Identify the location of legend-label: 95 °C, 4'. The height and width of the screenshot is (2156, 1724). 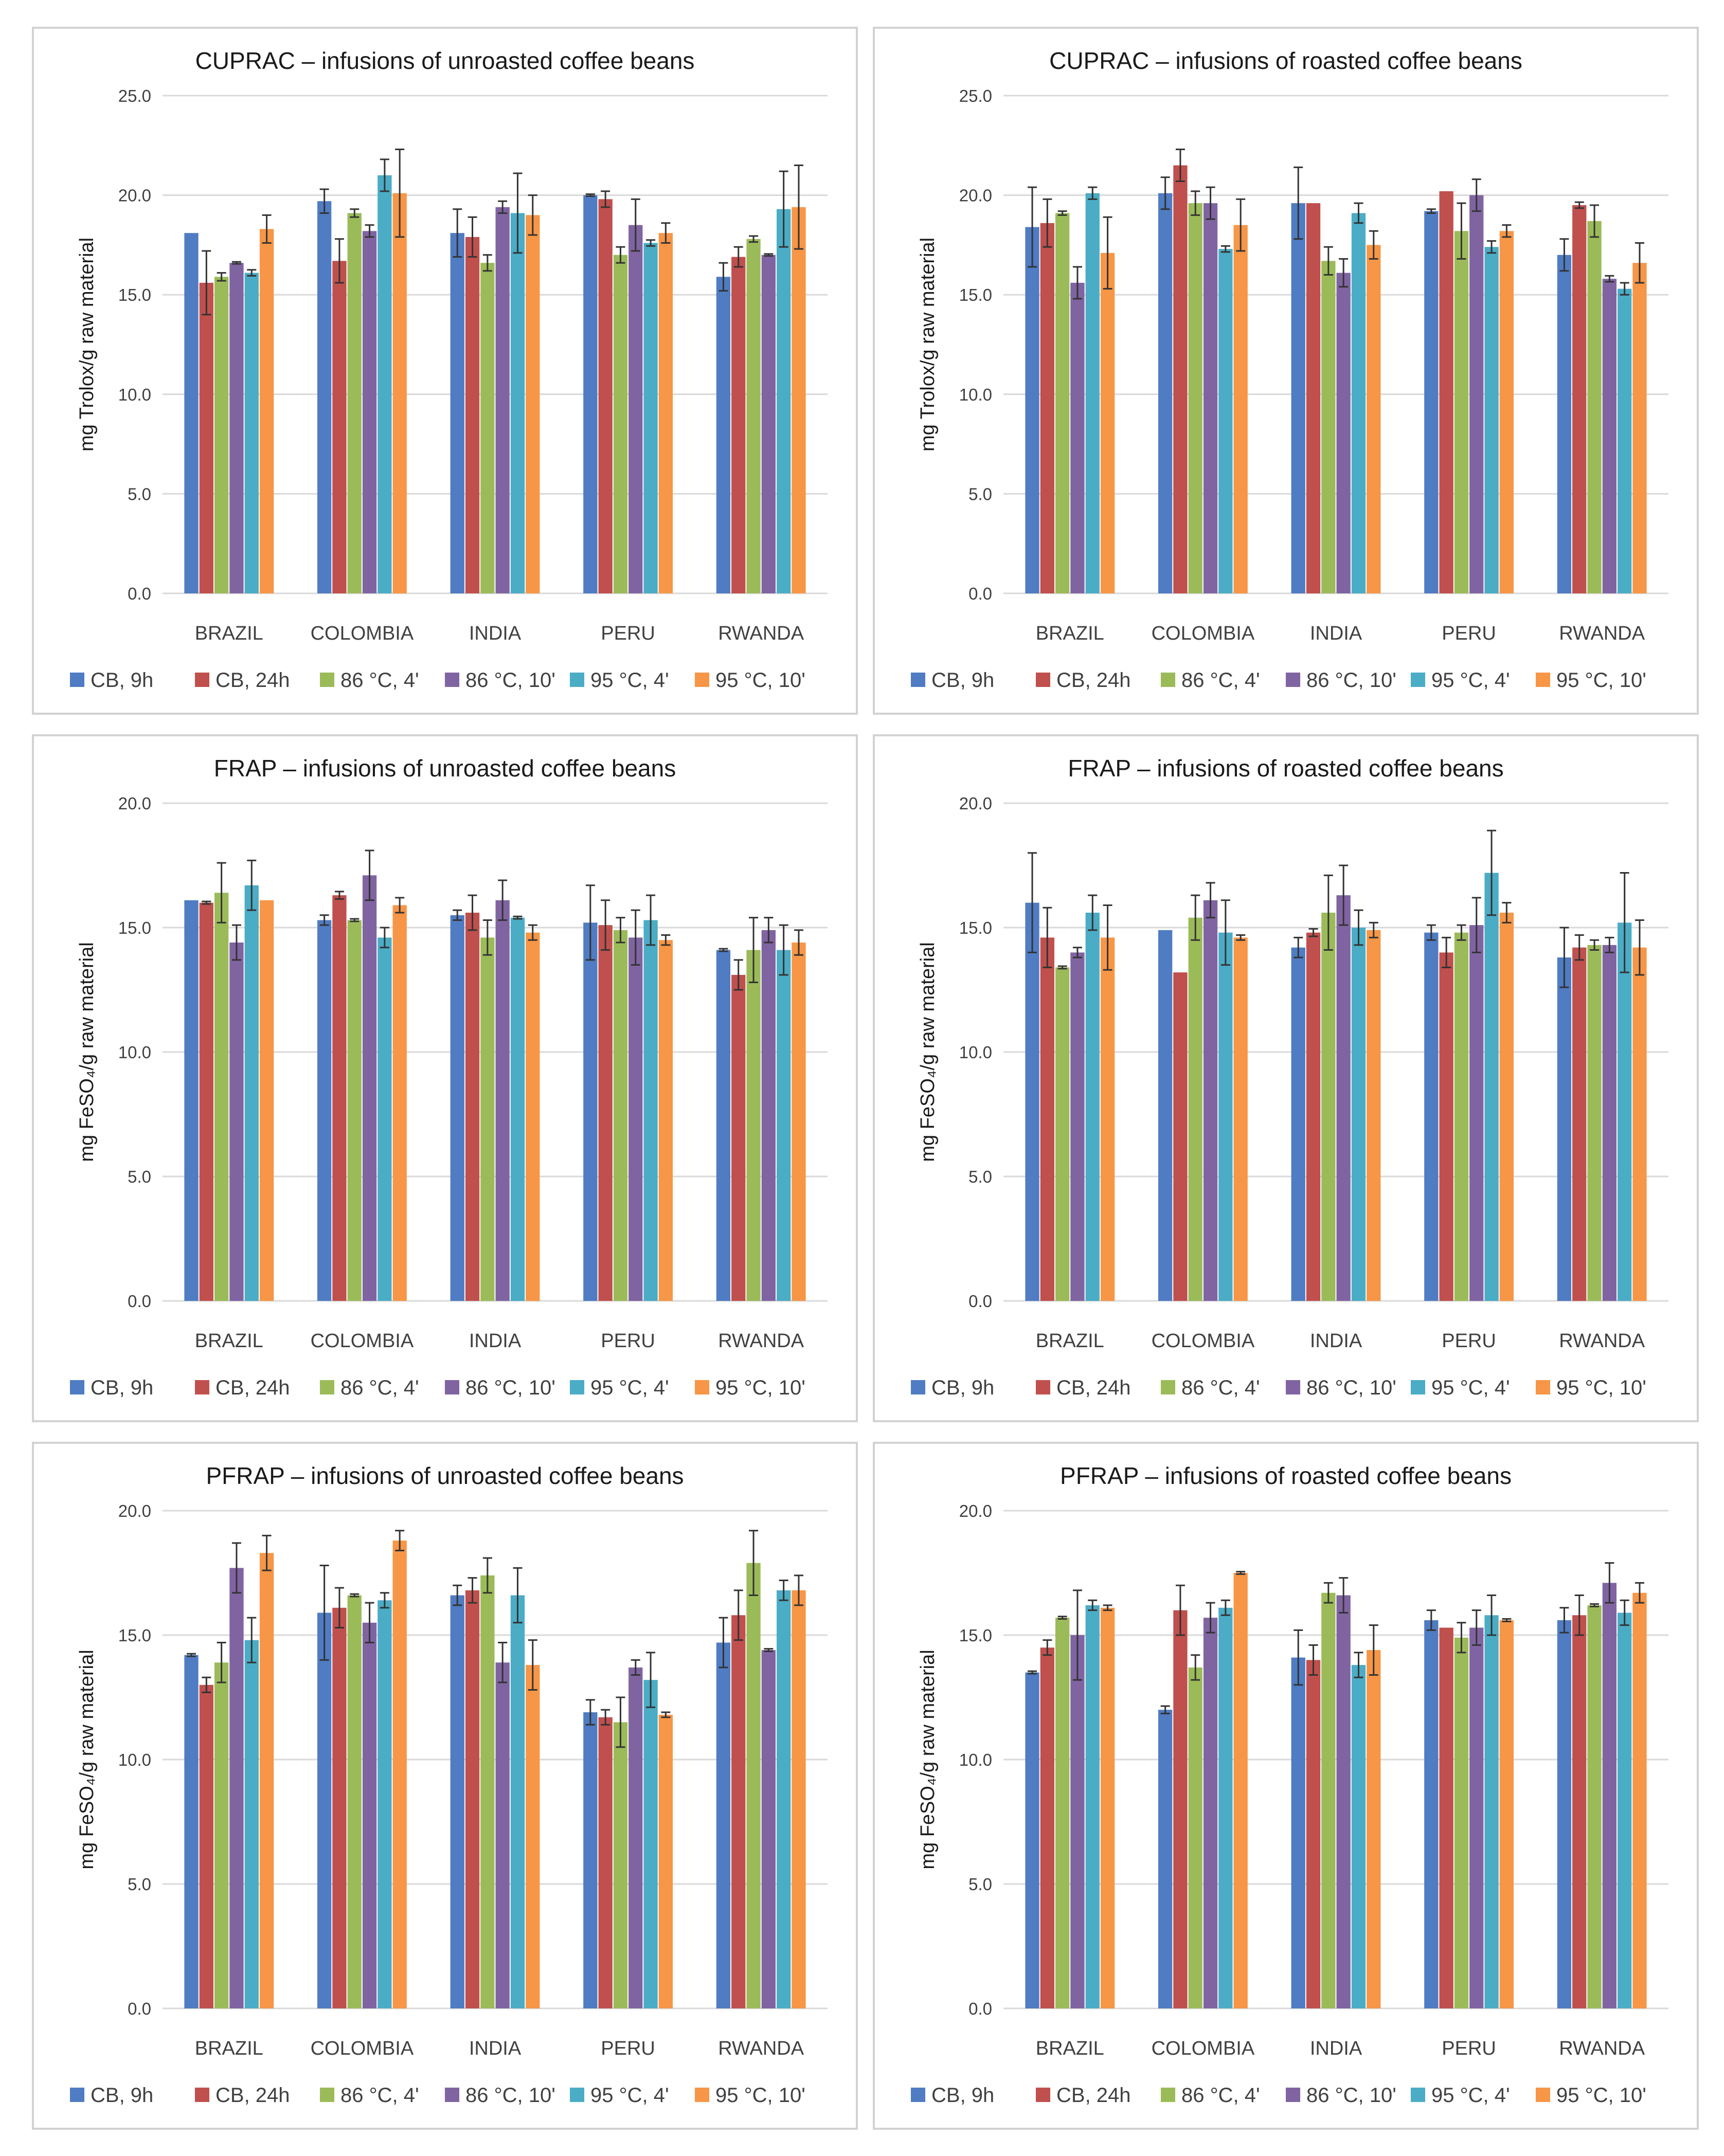
(629, 681).